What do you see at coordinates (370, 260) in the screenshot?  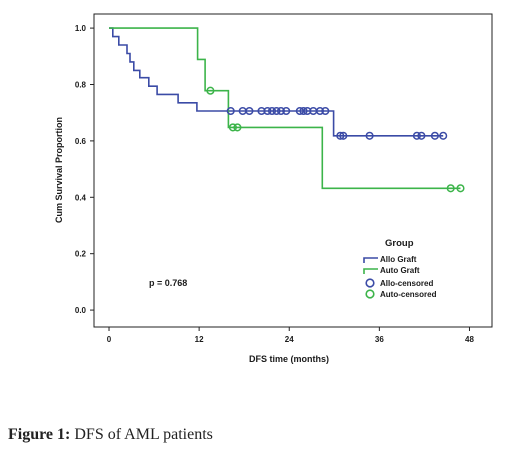 I see `legend-swatch-allo-graft` at bounding box center [370, 260].